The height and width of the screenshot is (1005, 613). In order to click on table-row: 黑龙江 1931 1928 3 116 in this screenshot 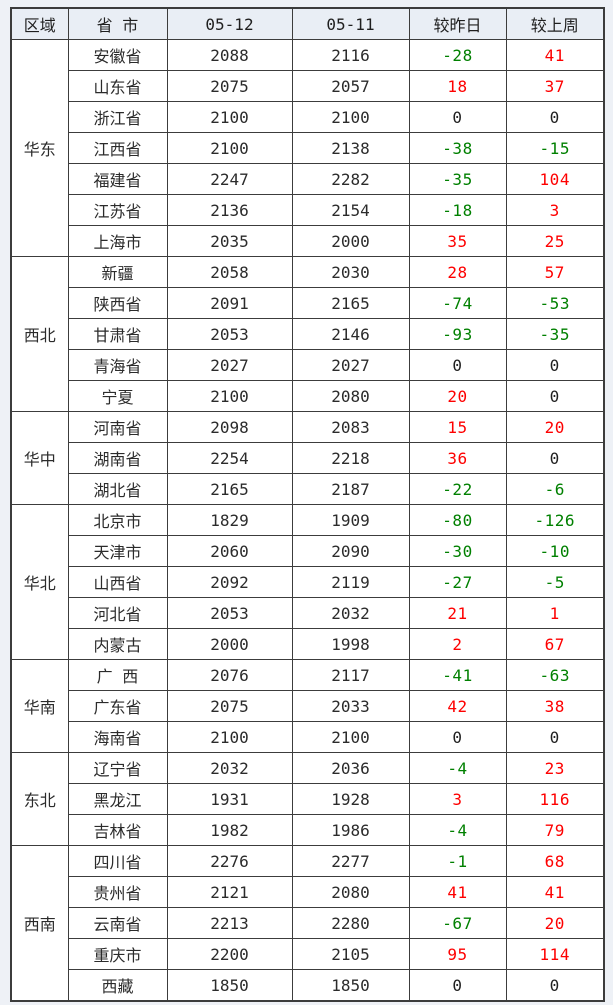, I will do `click(308, 799)`.